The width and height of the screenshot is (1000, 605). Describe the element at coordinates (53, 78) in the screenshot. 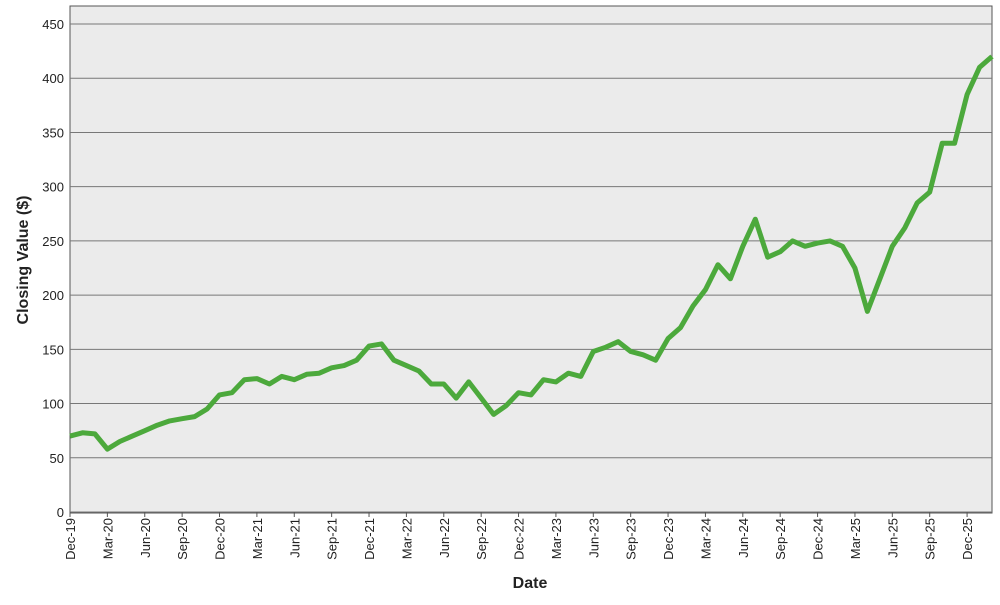

I see `y-tick-label: 400` at that location.